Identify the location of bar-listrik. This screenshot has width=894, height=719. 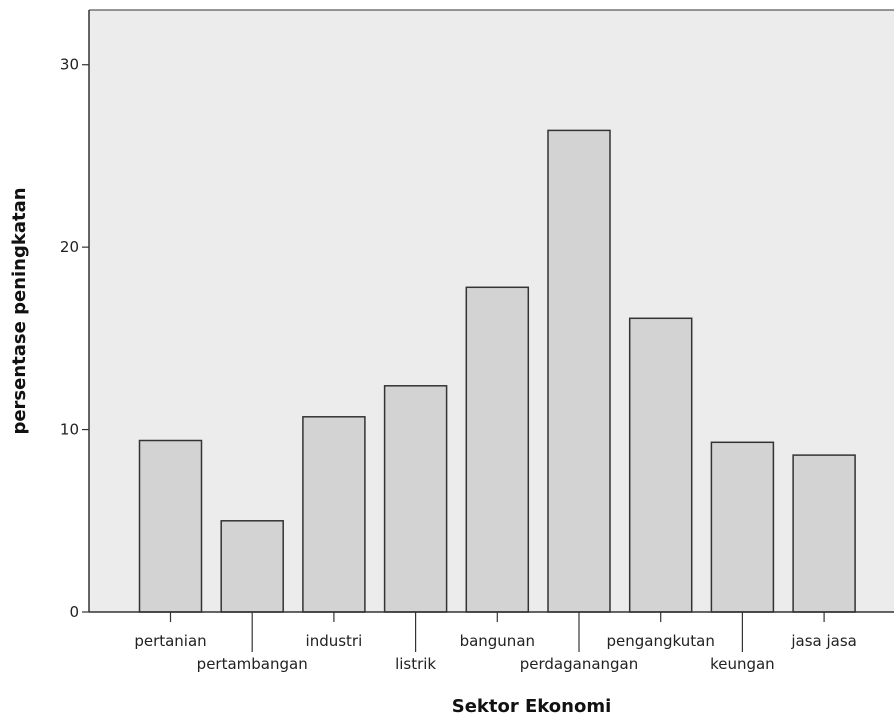
(415, 499).